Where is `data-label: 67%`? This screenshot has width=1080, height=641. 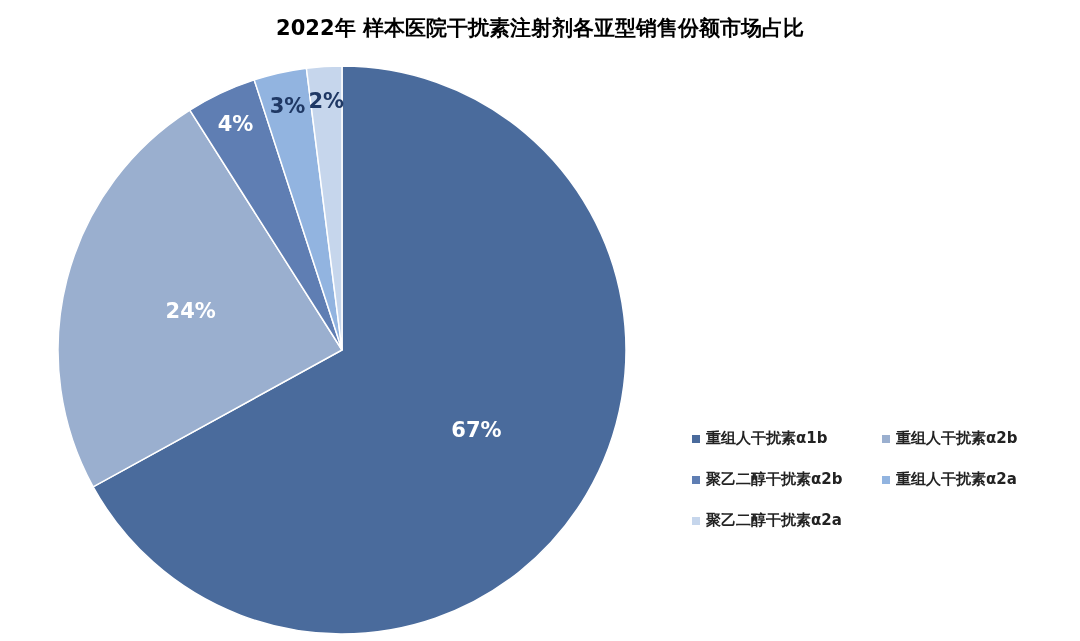
data-label: 67% is located at coordinates (476, 429).